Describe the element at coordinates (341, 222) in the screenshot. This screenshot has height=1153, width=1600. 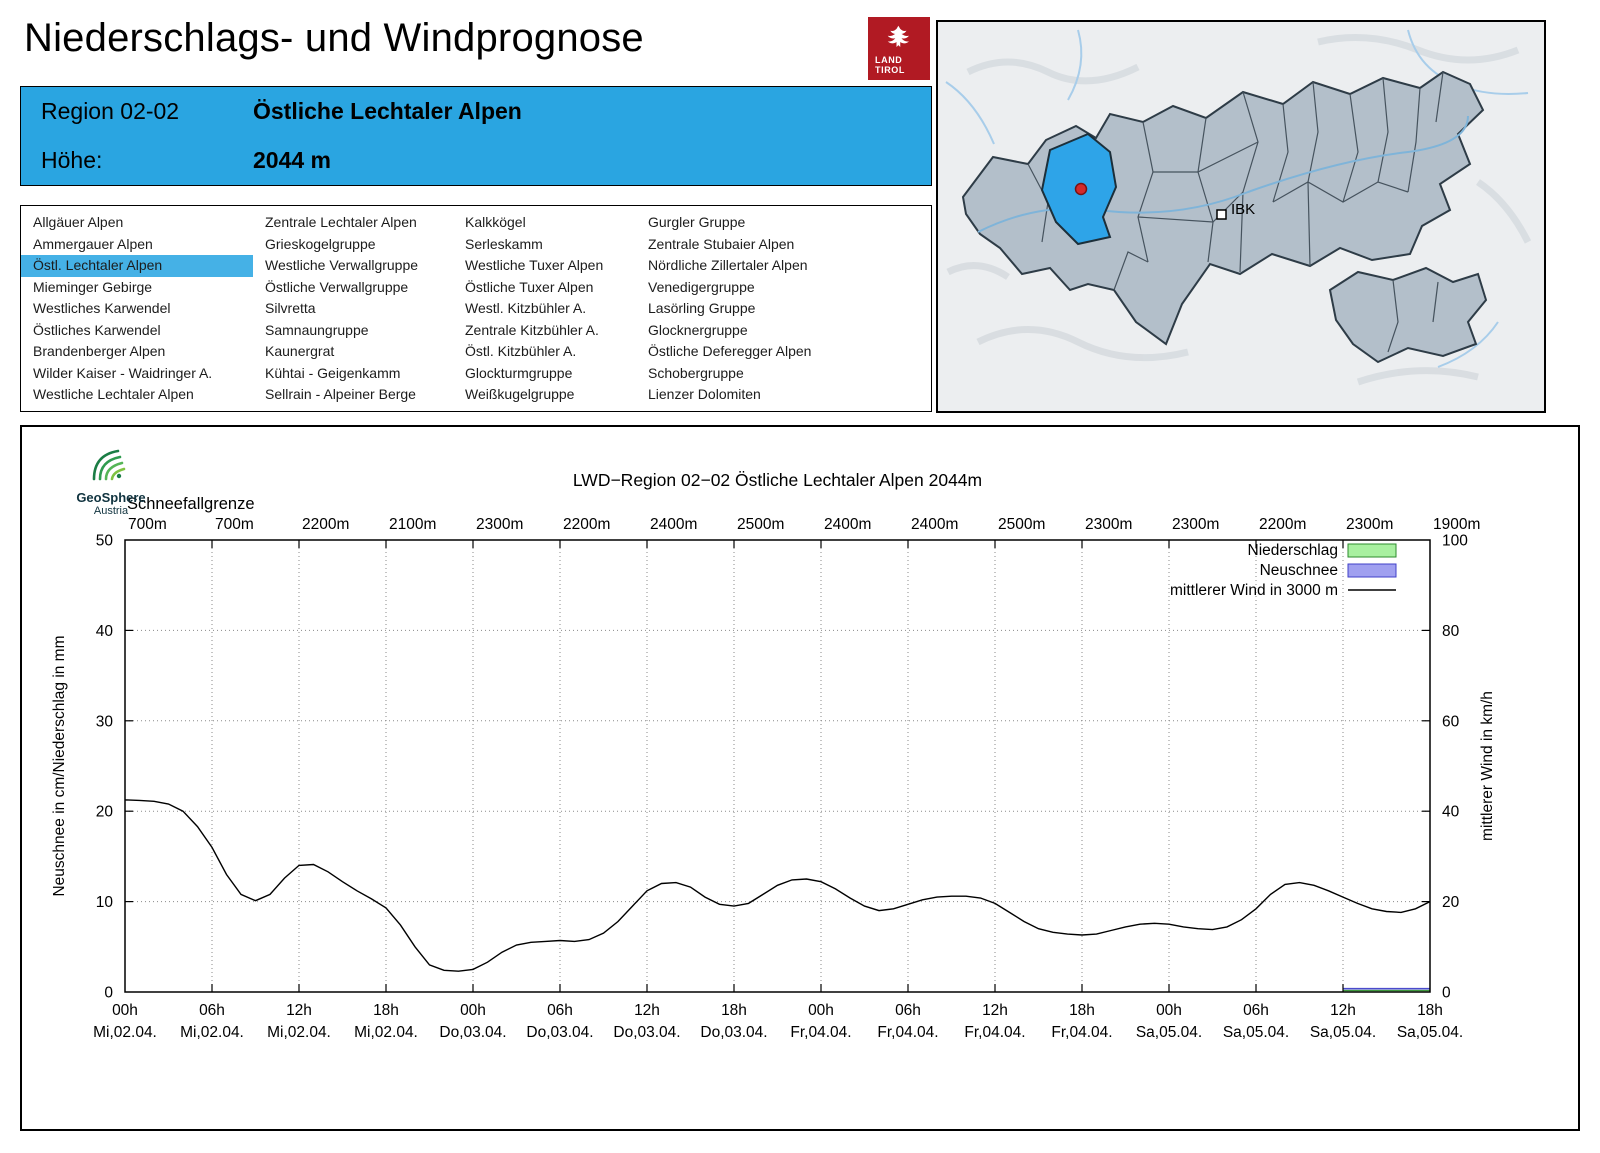
I see `region-list-item: Zentrale Lechtaler Alpen` at that location.